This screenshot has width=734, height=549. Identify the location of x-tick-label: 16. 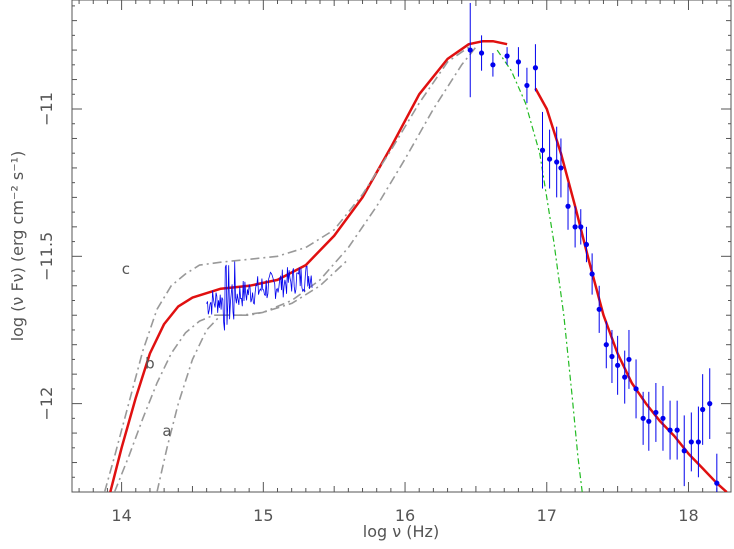
(405, 515).